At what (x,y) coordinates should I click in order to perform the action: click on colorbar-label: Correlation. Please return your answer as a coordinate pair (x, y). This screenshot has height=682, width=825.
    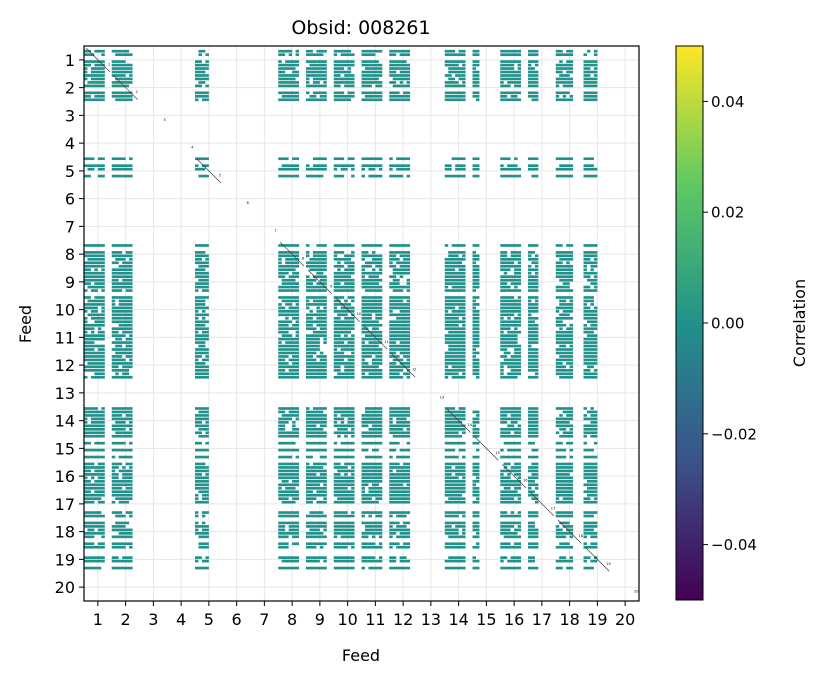
    Looking at the image, I should click on (799, 323).